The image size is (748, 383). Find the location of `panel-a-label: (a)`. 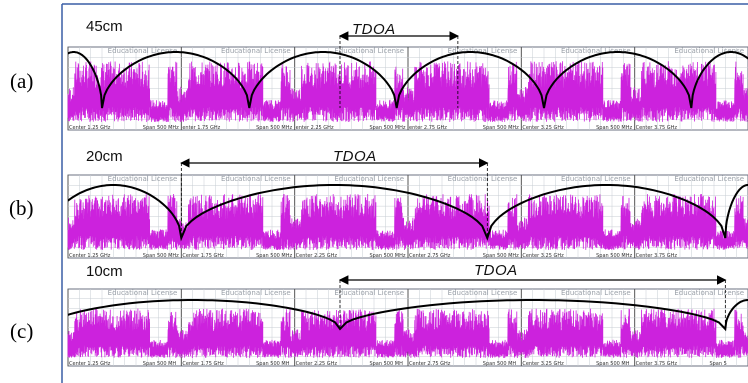

panel-a-label: (a) is located at coordinates (22, 81).